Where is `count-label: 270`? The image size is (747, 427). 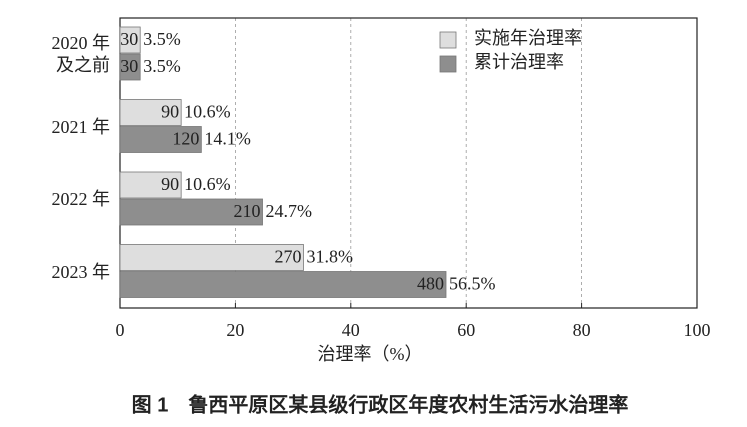 count-label: 270 is located at coordinates (287, 257).